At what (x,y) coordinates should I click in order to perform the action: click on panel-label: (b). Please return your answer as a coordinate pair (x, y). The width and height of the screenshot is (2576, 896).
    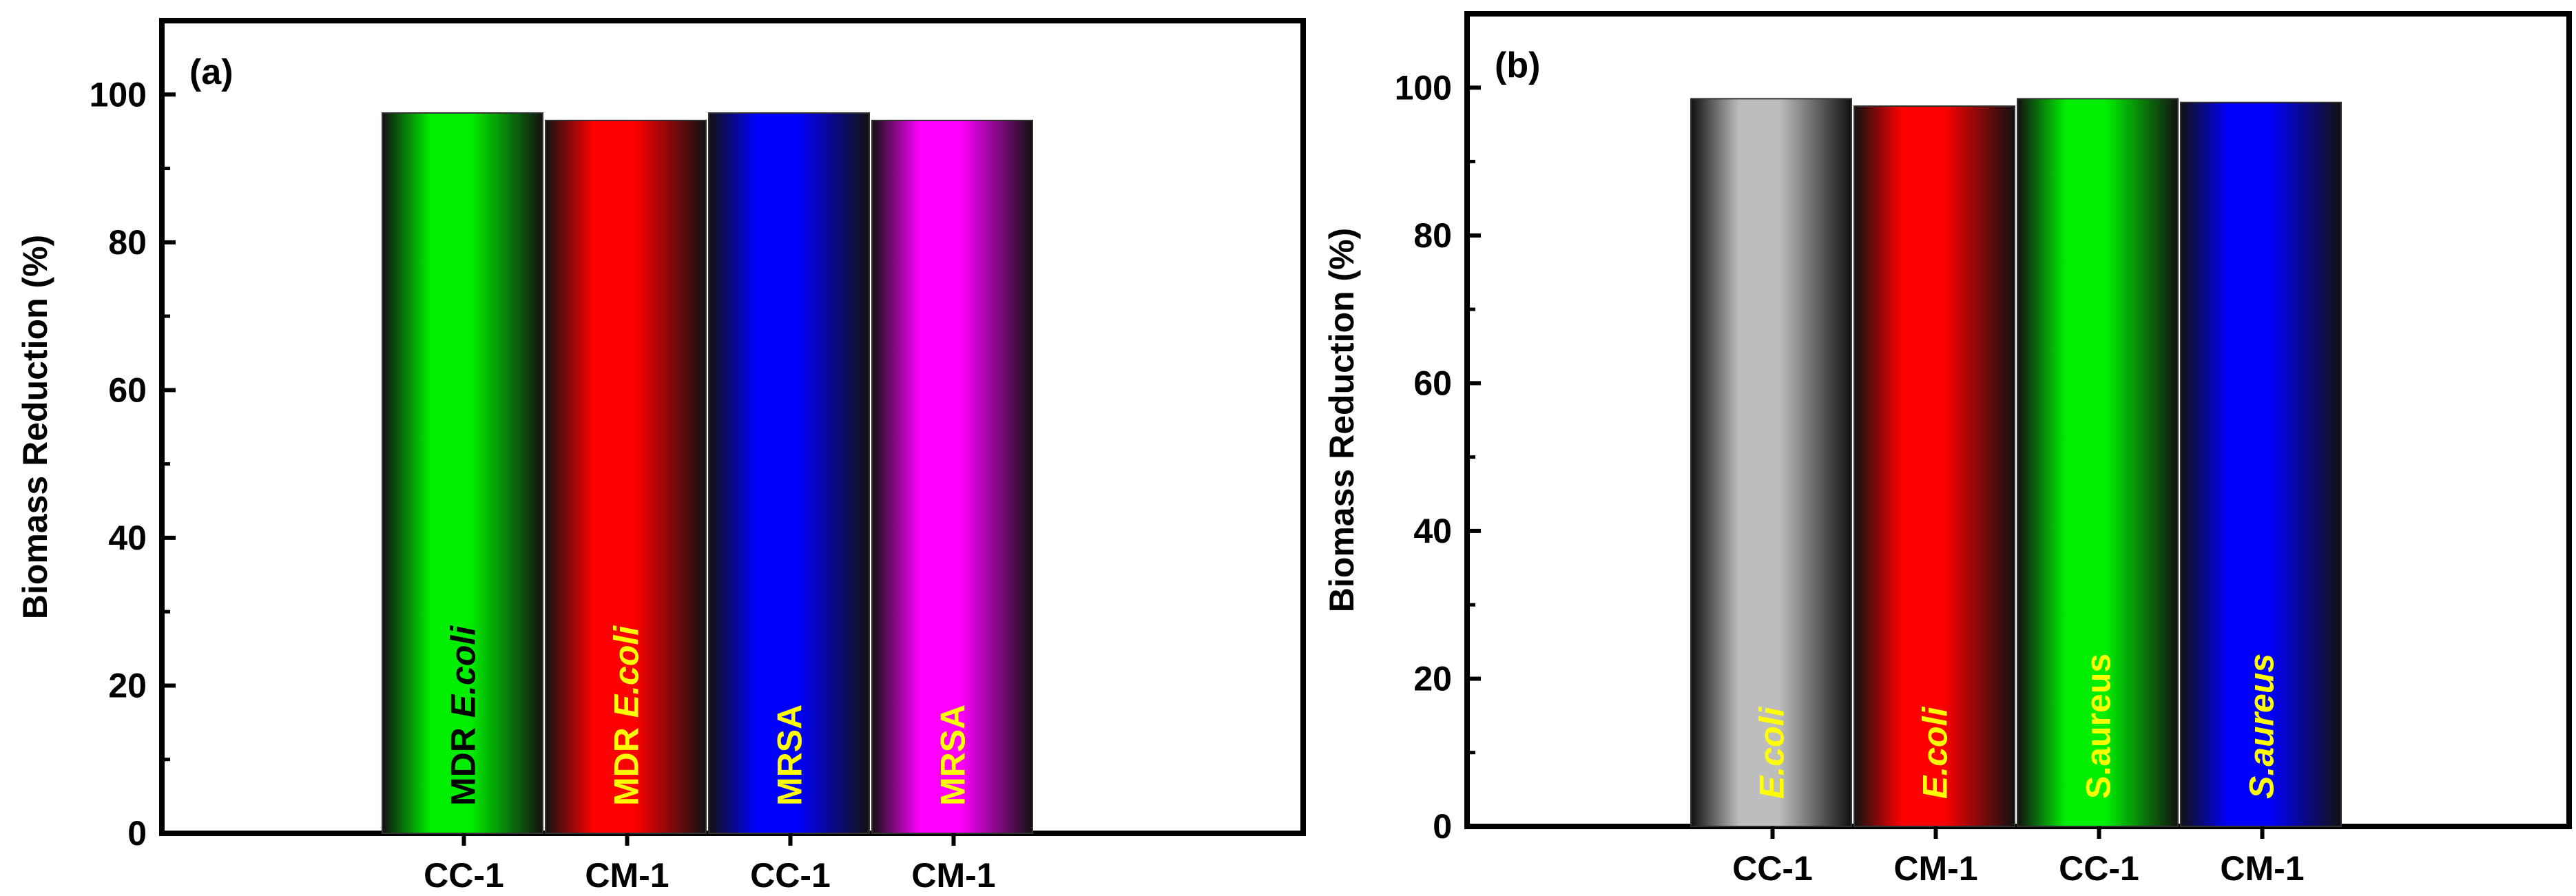
    Looking at the image, I should click on (1517, 65).